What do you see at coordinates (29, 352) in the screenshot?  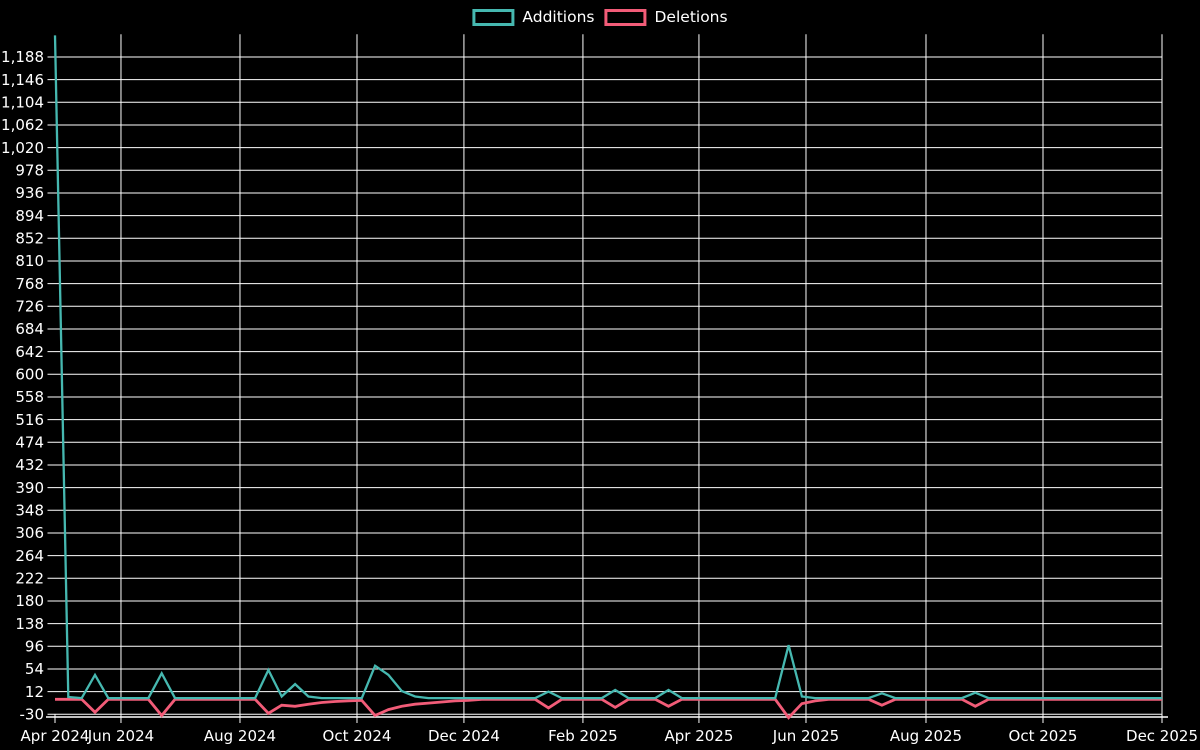 I see `y-tick-label: 642` at bounding box center [29, 352].